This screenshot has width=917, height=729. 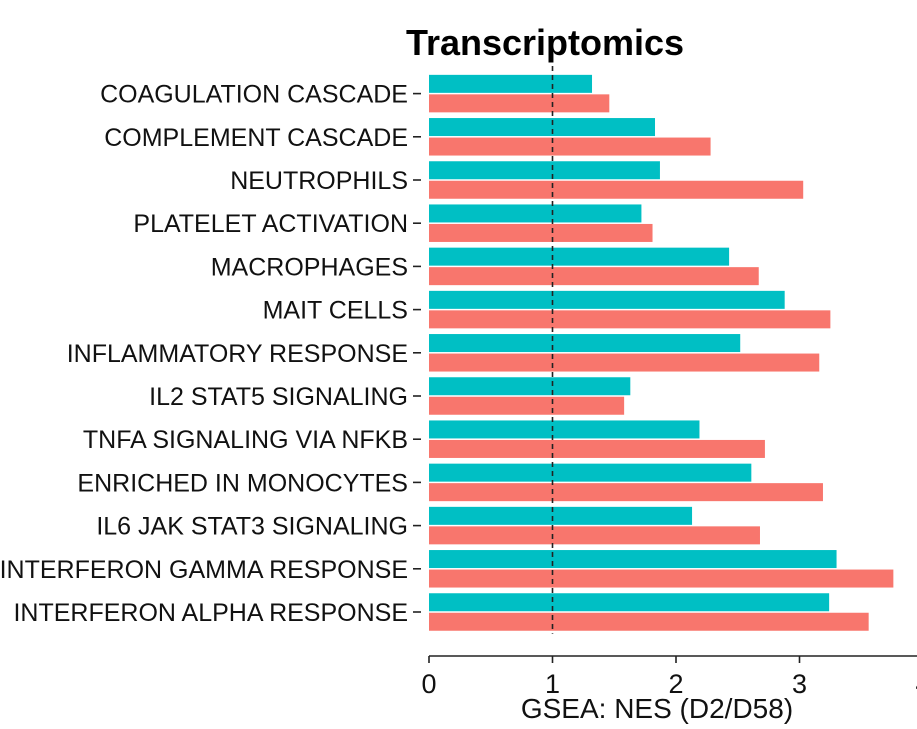 I want to click on y-tick-label: IL2 STAT5 SIGNALING, so click(x=278, y=397).